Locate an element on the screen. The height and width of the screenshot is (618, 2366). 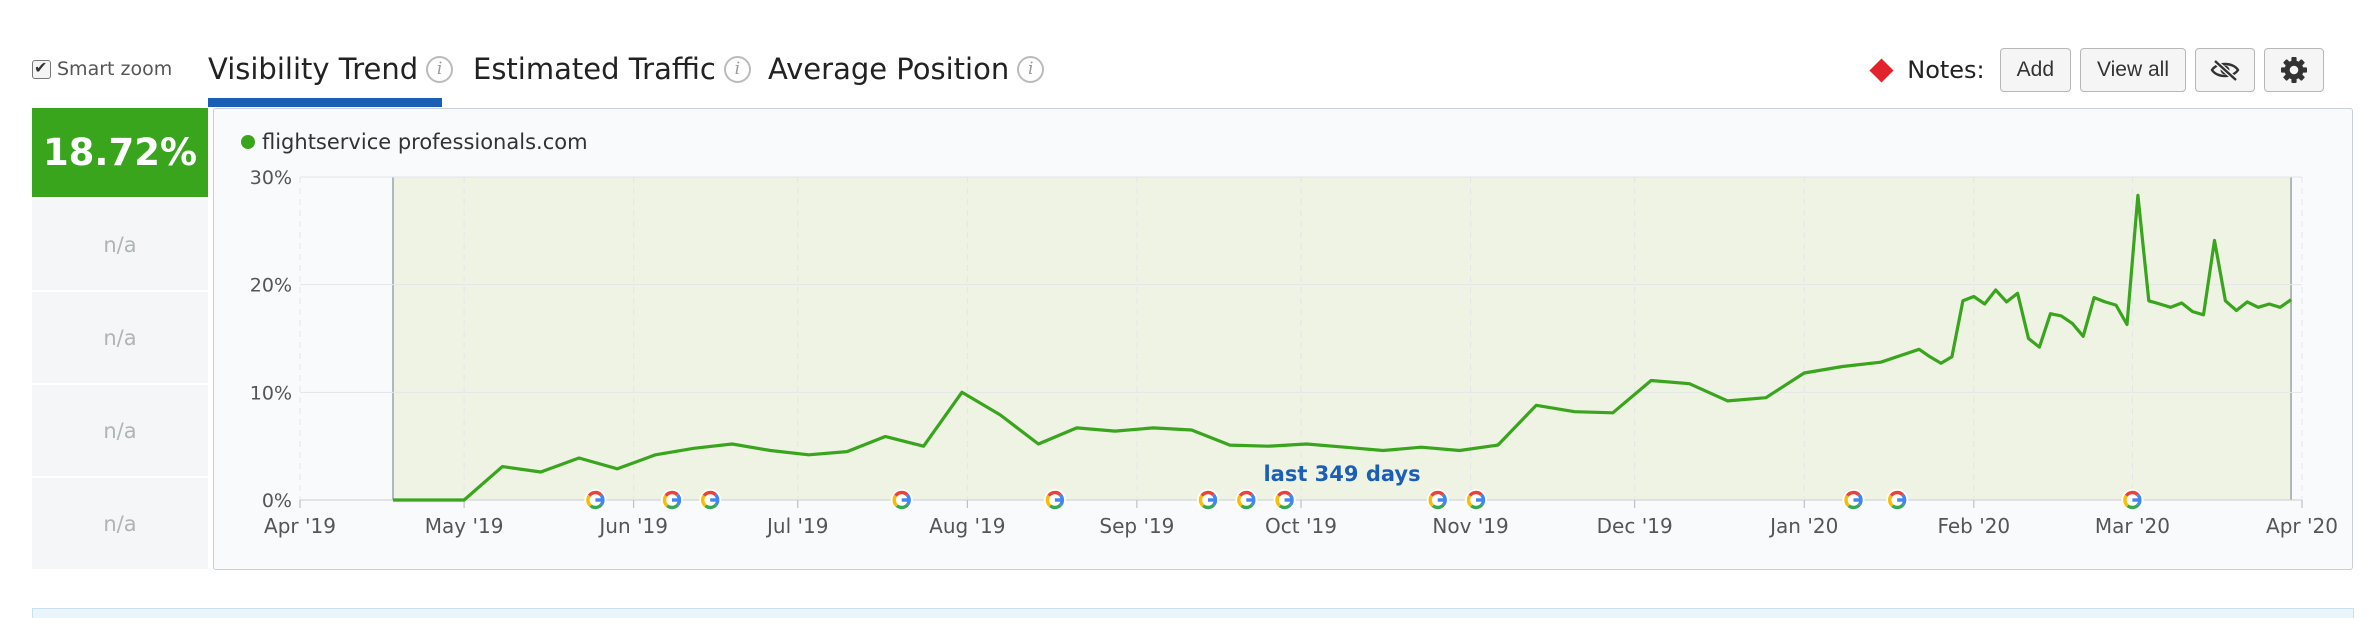
x-tick-label: Dec '19 is located at coordinates (1635, 526).